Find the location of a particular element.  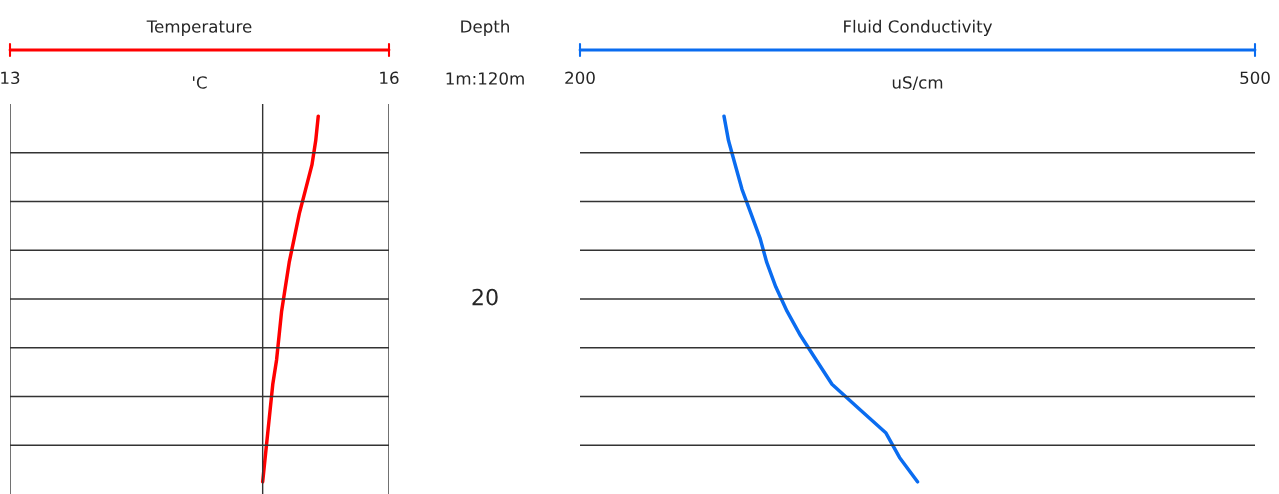

x-tick-label: 16 is located at coordinates (389, 78).